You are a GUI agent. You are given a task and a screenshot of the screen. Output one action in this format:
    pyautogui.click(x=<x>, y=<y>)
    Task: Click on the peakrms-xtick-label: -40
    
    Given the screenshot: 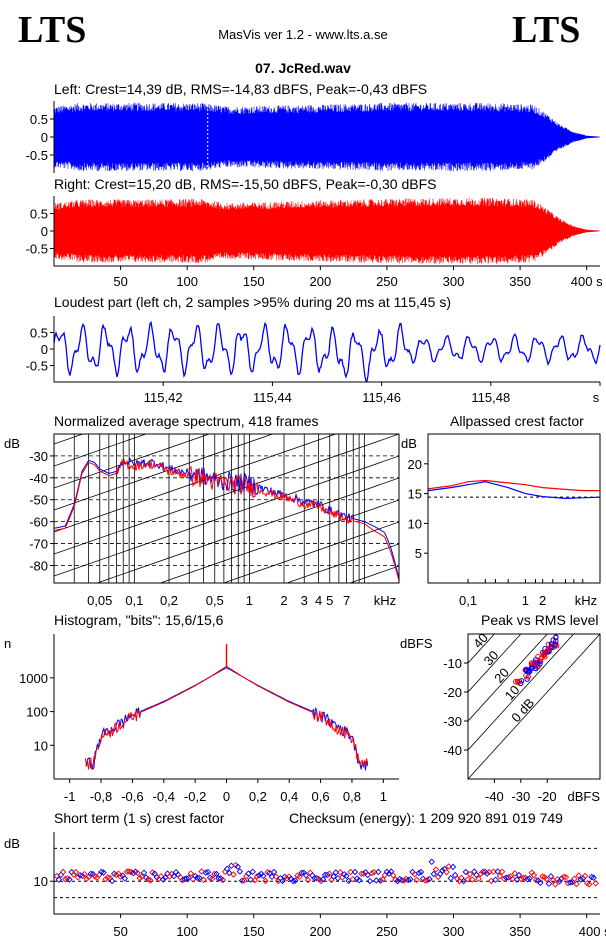 What is the action you would take?
    pyautogui.click(x=494, y=796)
    